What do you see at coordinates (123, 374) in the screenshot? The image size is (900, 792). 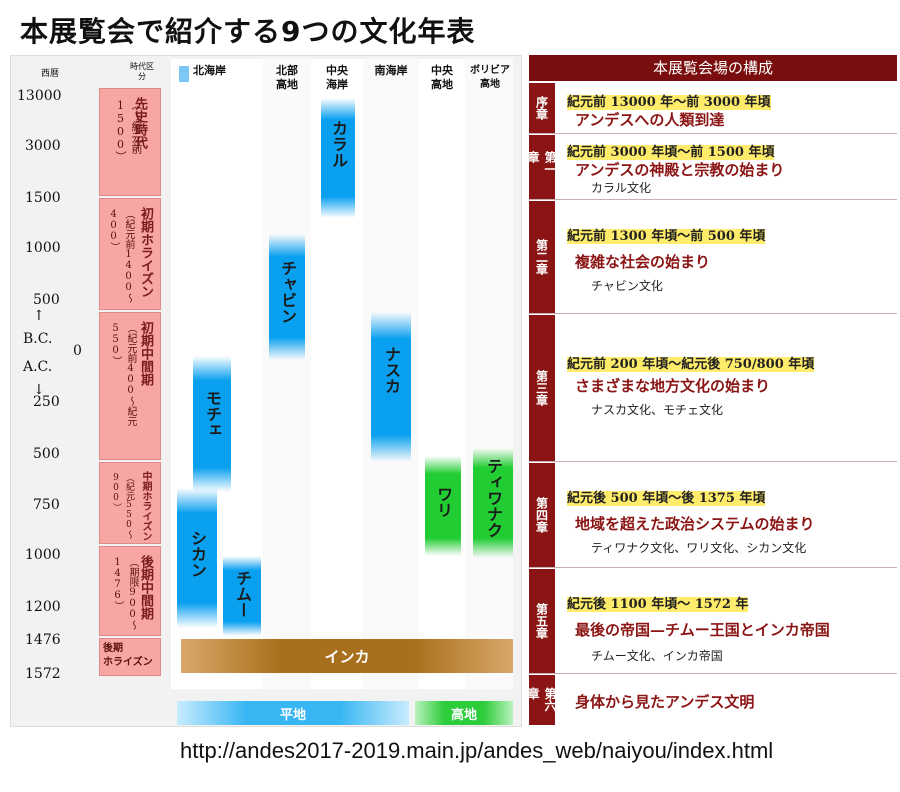 I see `period-range: （紀元前400〜紀元550）` at bounding box center [123, 374].